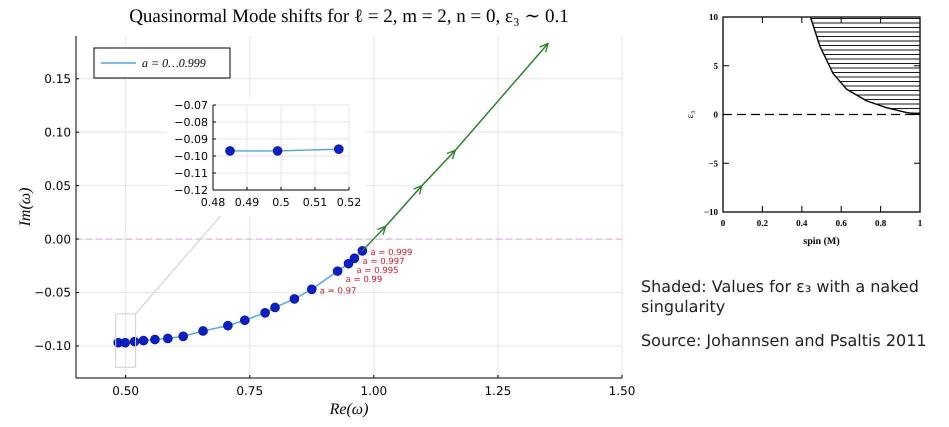 Image resolution: width=949 pixels, height=427 pixels. I want to click on x-tick-label: 1.50, so click(622, 391).